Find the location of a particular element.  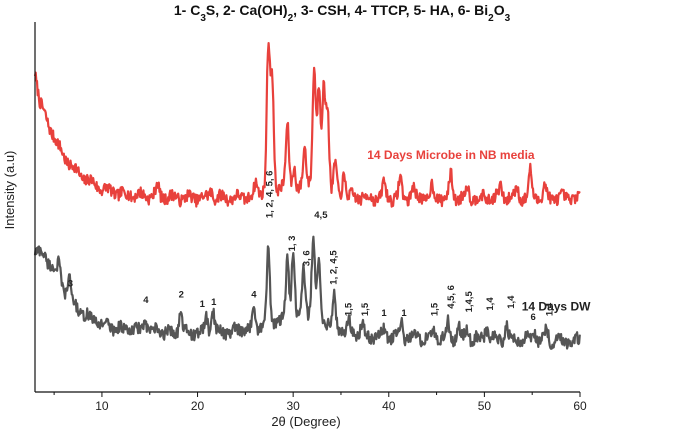

peak-label: 1, 2, 4, 5, 6 is located at coordinates (269, 195).